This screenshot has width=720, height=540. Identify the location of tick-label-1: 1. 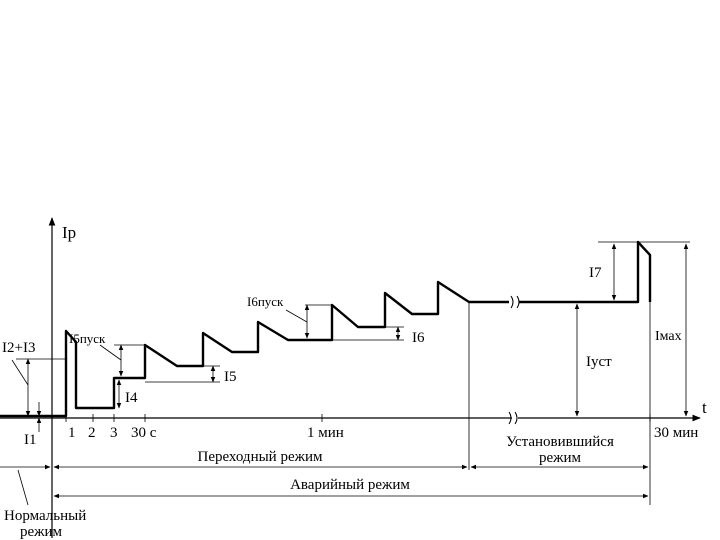
(72, 433).